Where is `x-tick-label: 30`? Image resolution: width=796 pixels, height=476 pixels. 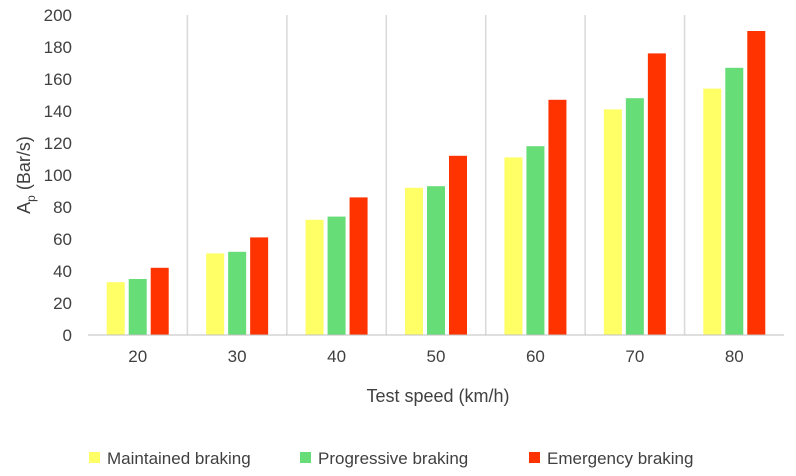 x-tick-label: 30 is located at coordinates (237, 356).